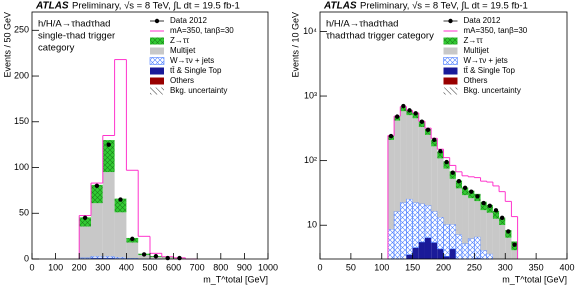 The width and height of the screenshot is (580, 289). What do you see at coordinates (21, 75) in the screenshot?
I see `y-tick-label: 200` at bounding box center [21, 75].